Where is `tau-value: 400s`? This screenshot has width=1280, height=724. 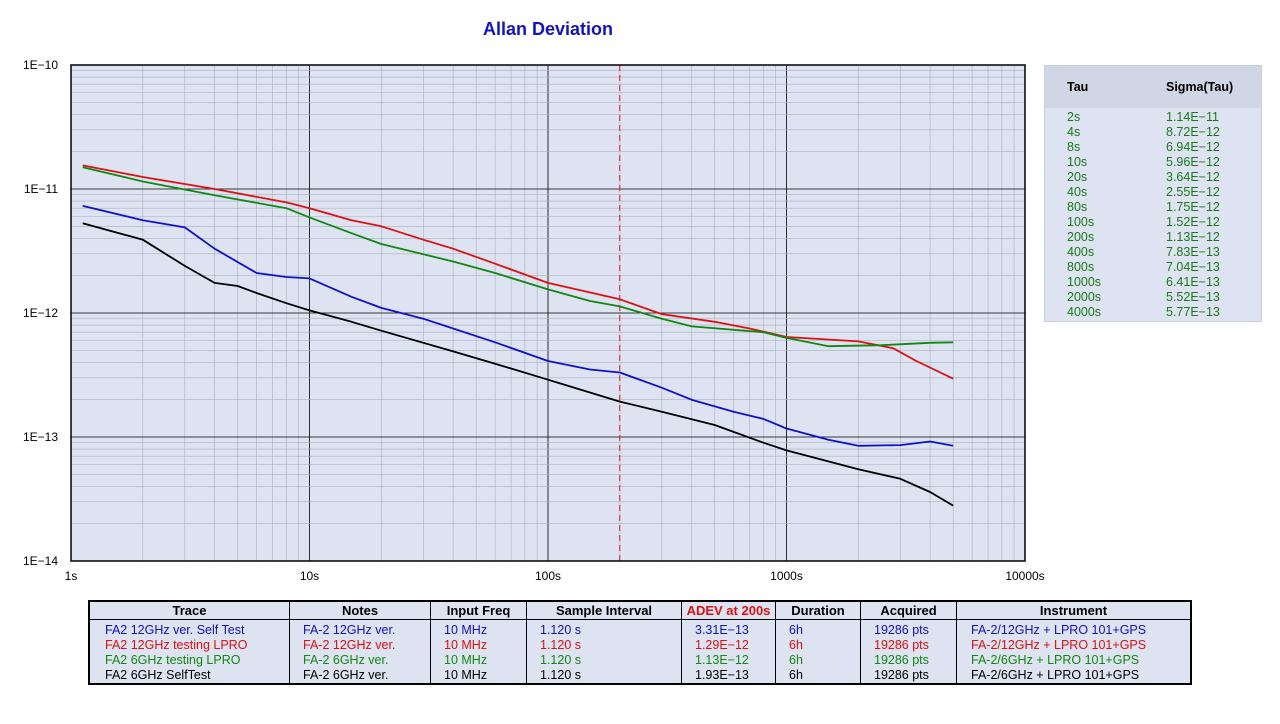 tau-value: 400s is located at coordinates (1081, 252).